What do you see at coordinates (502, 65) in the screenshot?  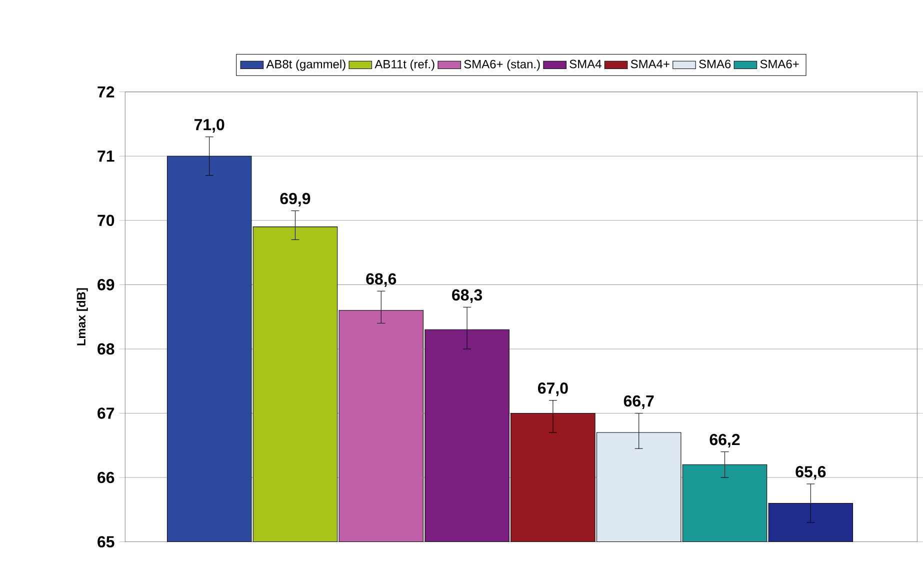 I see `legend-label: SMA6+ (stan.)` at bounding box center [502, 65].